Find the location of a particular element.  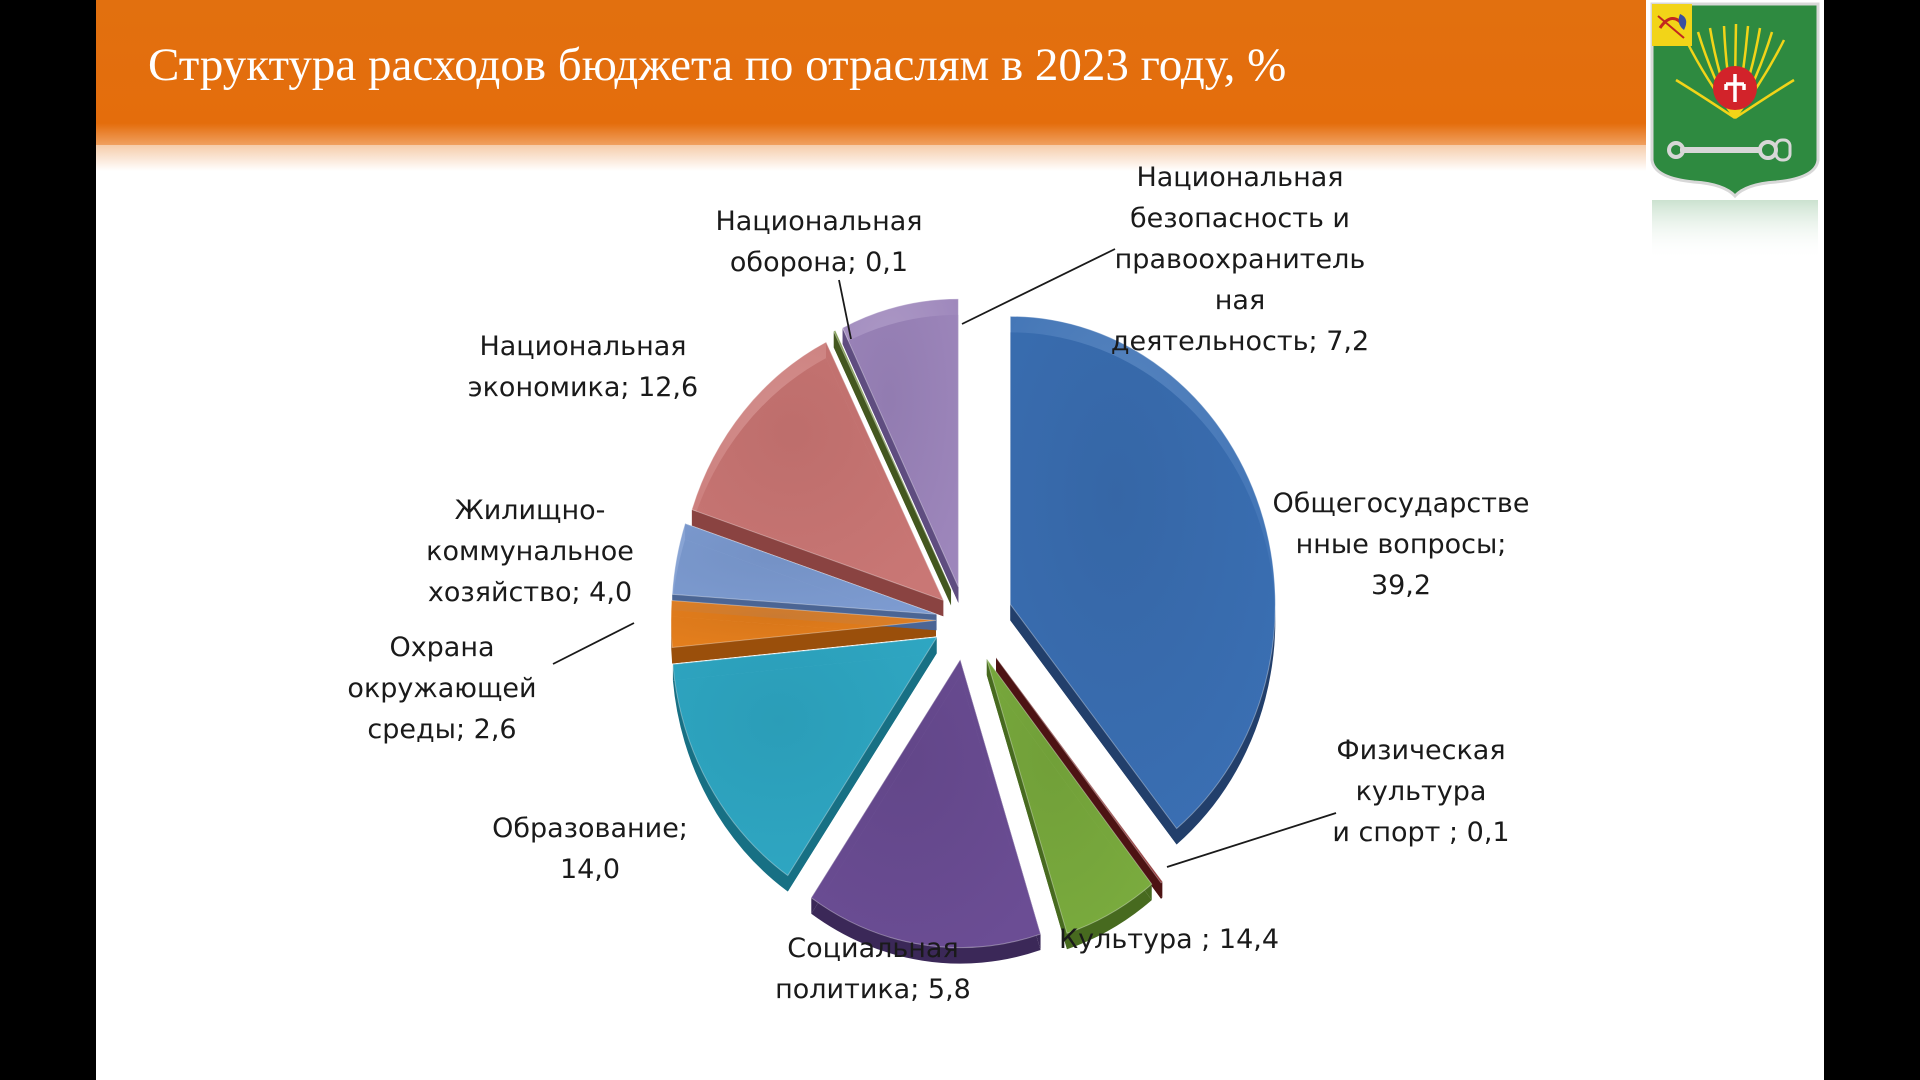

slice-label-line: культура is located at coordinates (1421, 791).